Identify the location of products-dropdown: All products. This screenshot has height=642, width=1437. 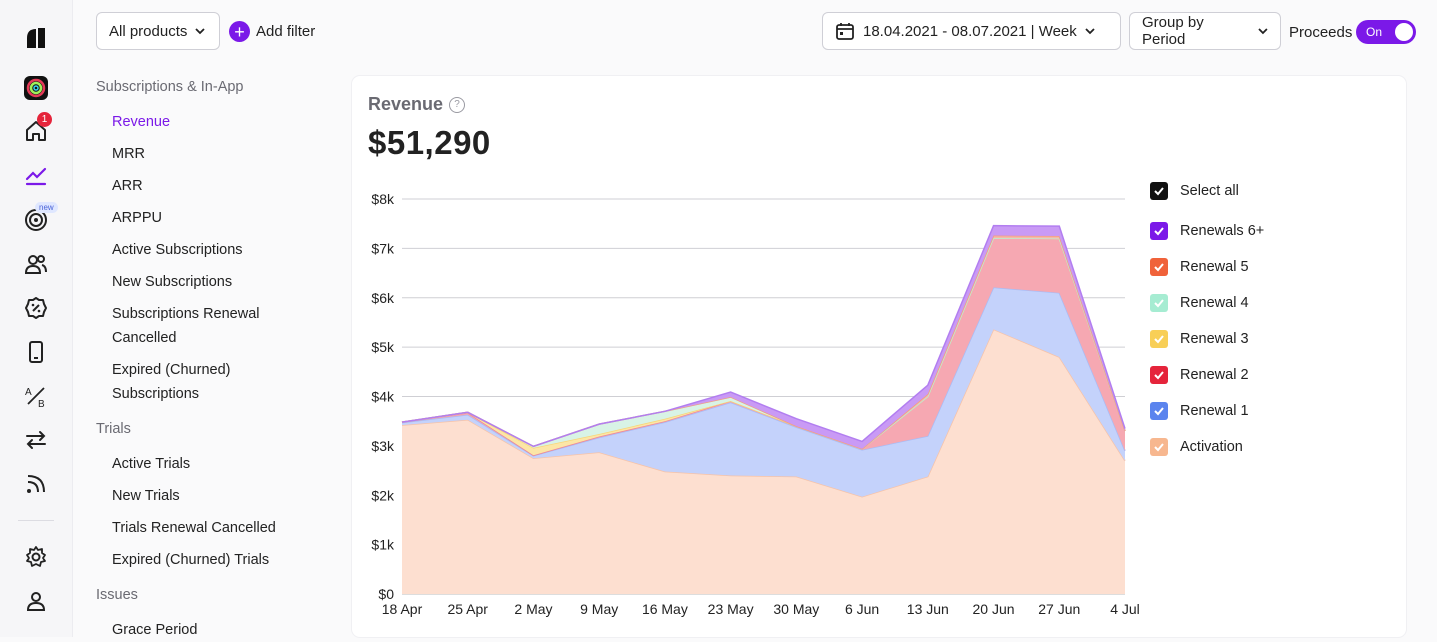
(158, 31).